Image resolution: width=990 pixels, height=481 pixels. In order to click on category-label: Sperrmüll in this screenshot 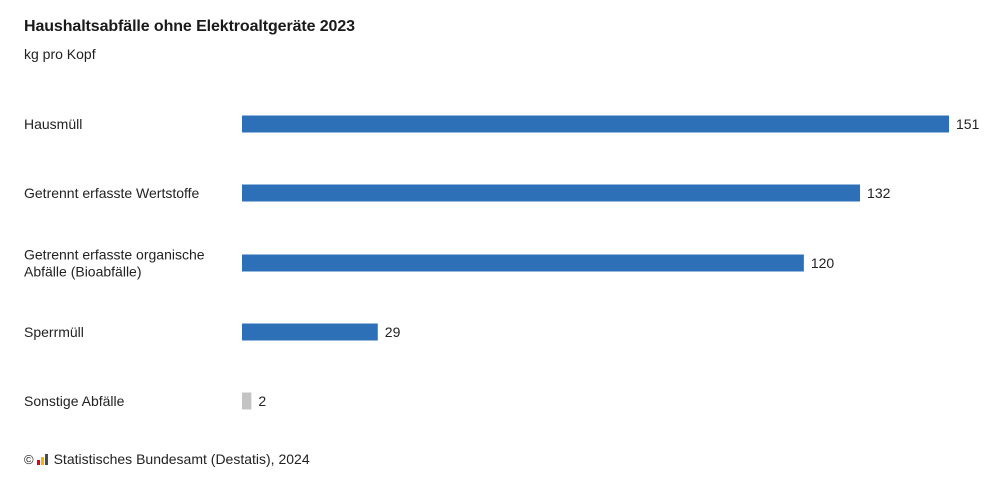, I will do `click(54, 332)`.